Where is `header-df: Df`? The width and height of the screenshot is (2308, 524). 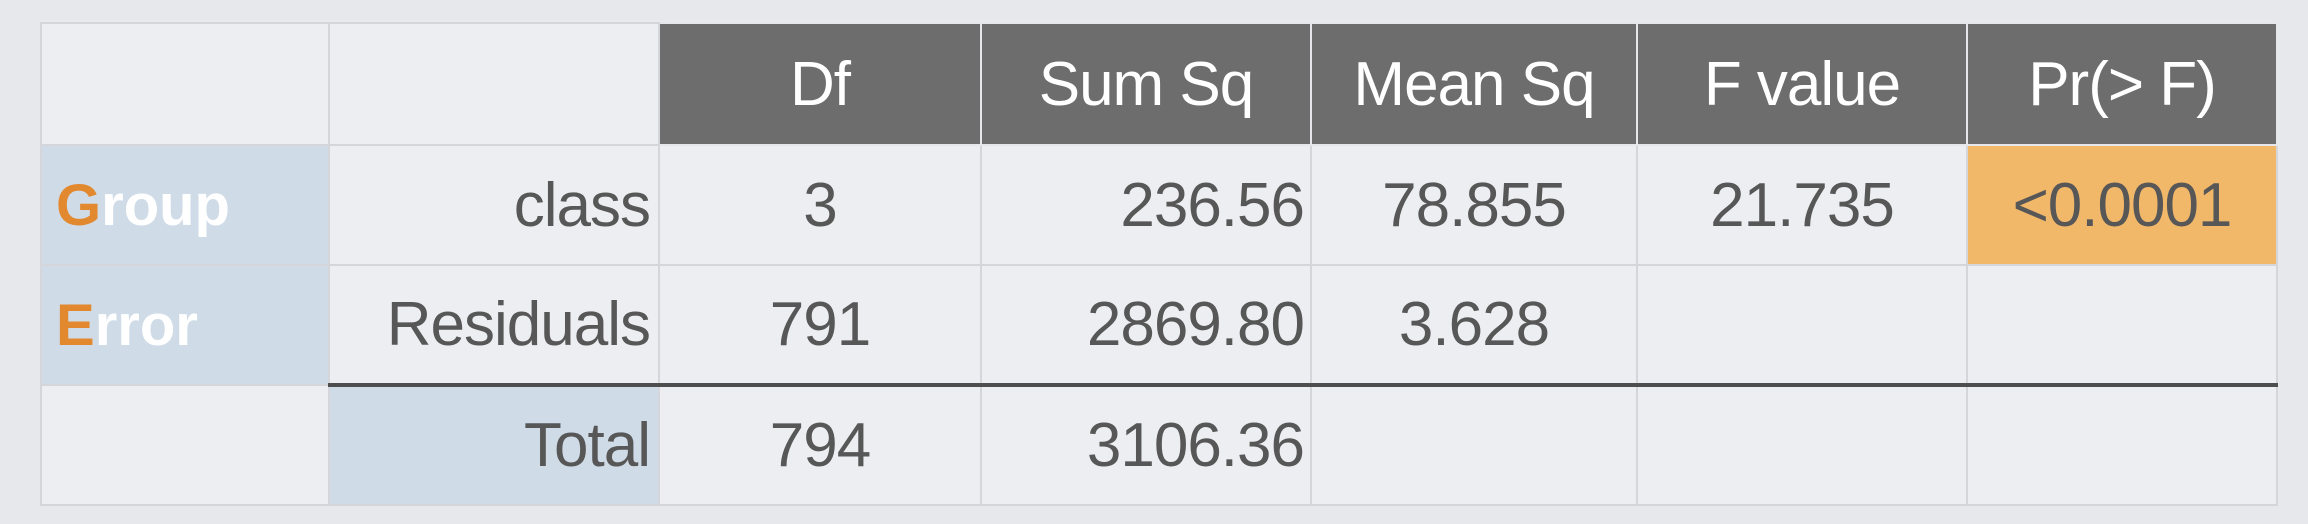
header-df: Df is located at coordinates (820, 84).